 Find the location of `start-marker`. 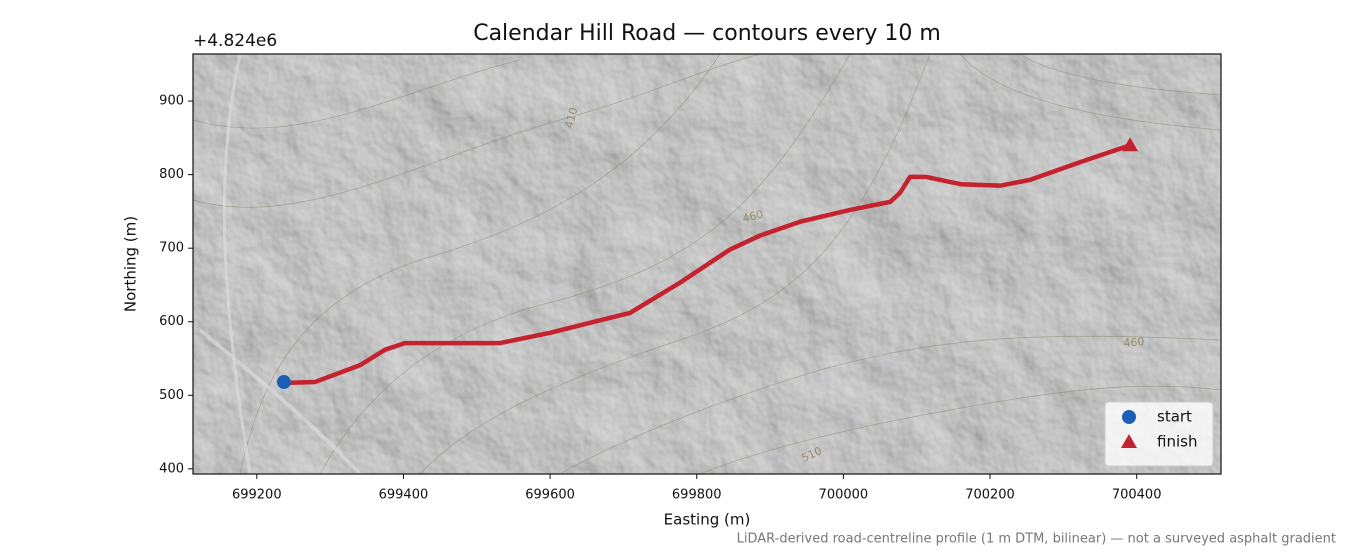

start-marker is located at coordinates (283, 382).